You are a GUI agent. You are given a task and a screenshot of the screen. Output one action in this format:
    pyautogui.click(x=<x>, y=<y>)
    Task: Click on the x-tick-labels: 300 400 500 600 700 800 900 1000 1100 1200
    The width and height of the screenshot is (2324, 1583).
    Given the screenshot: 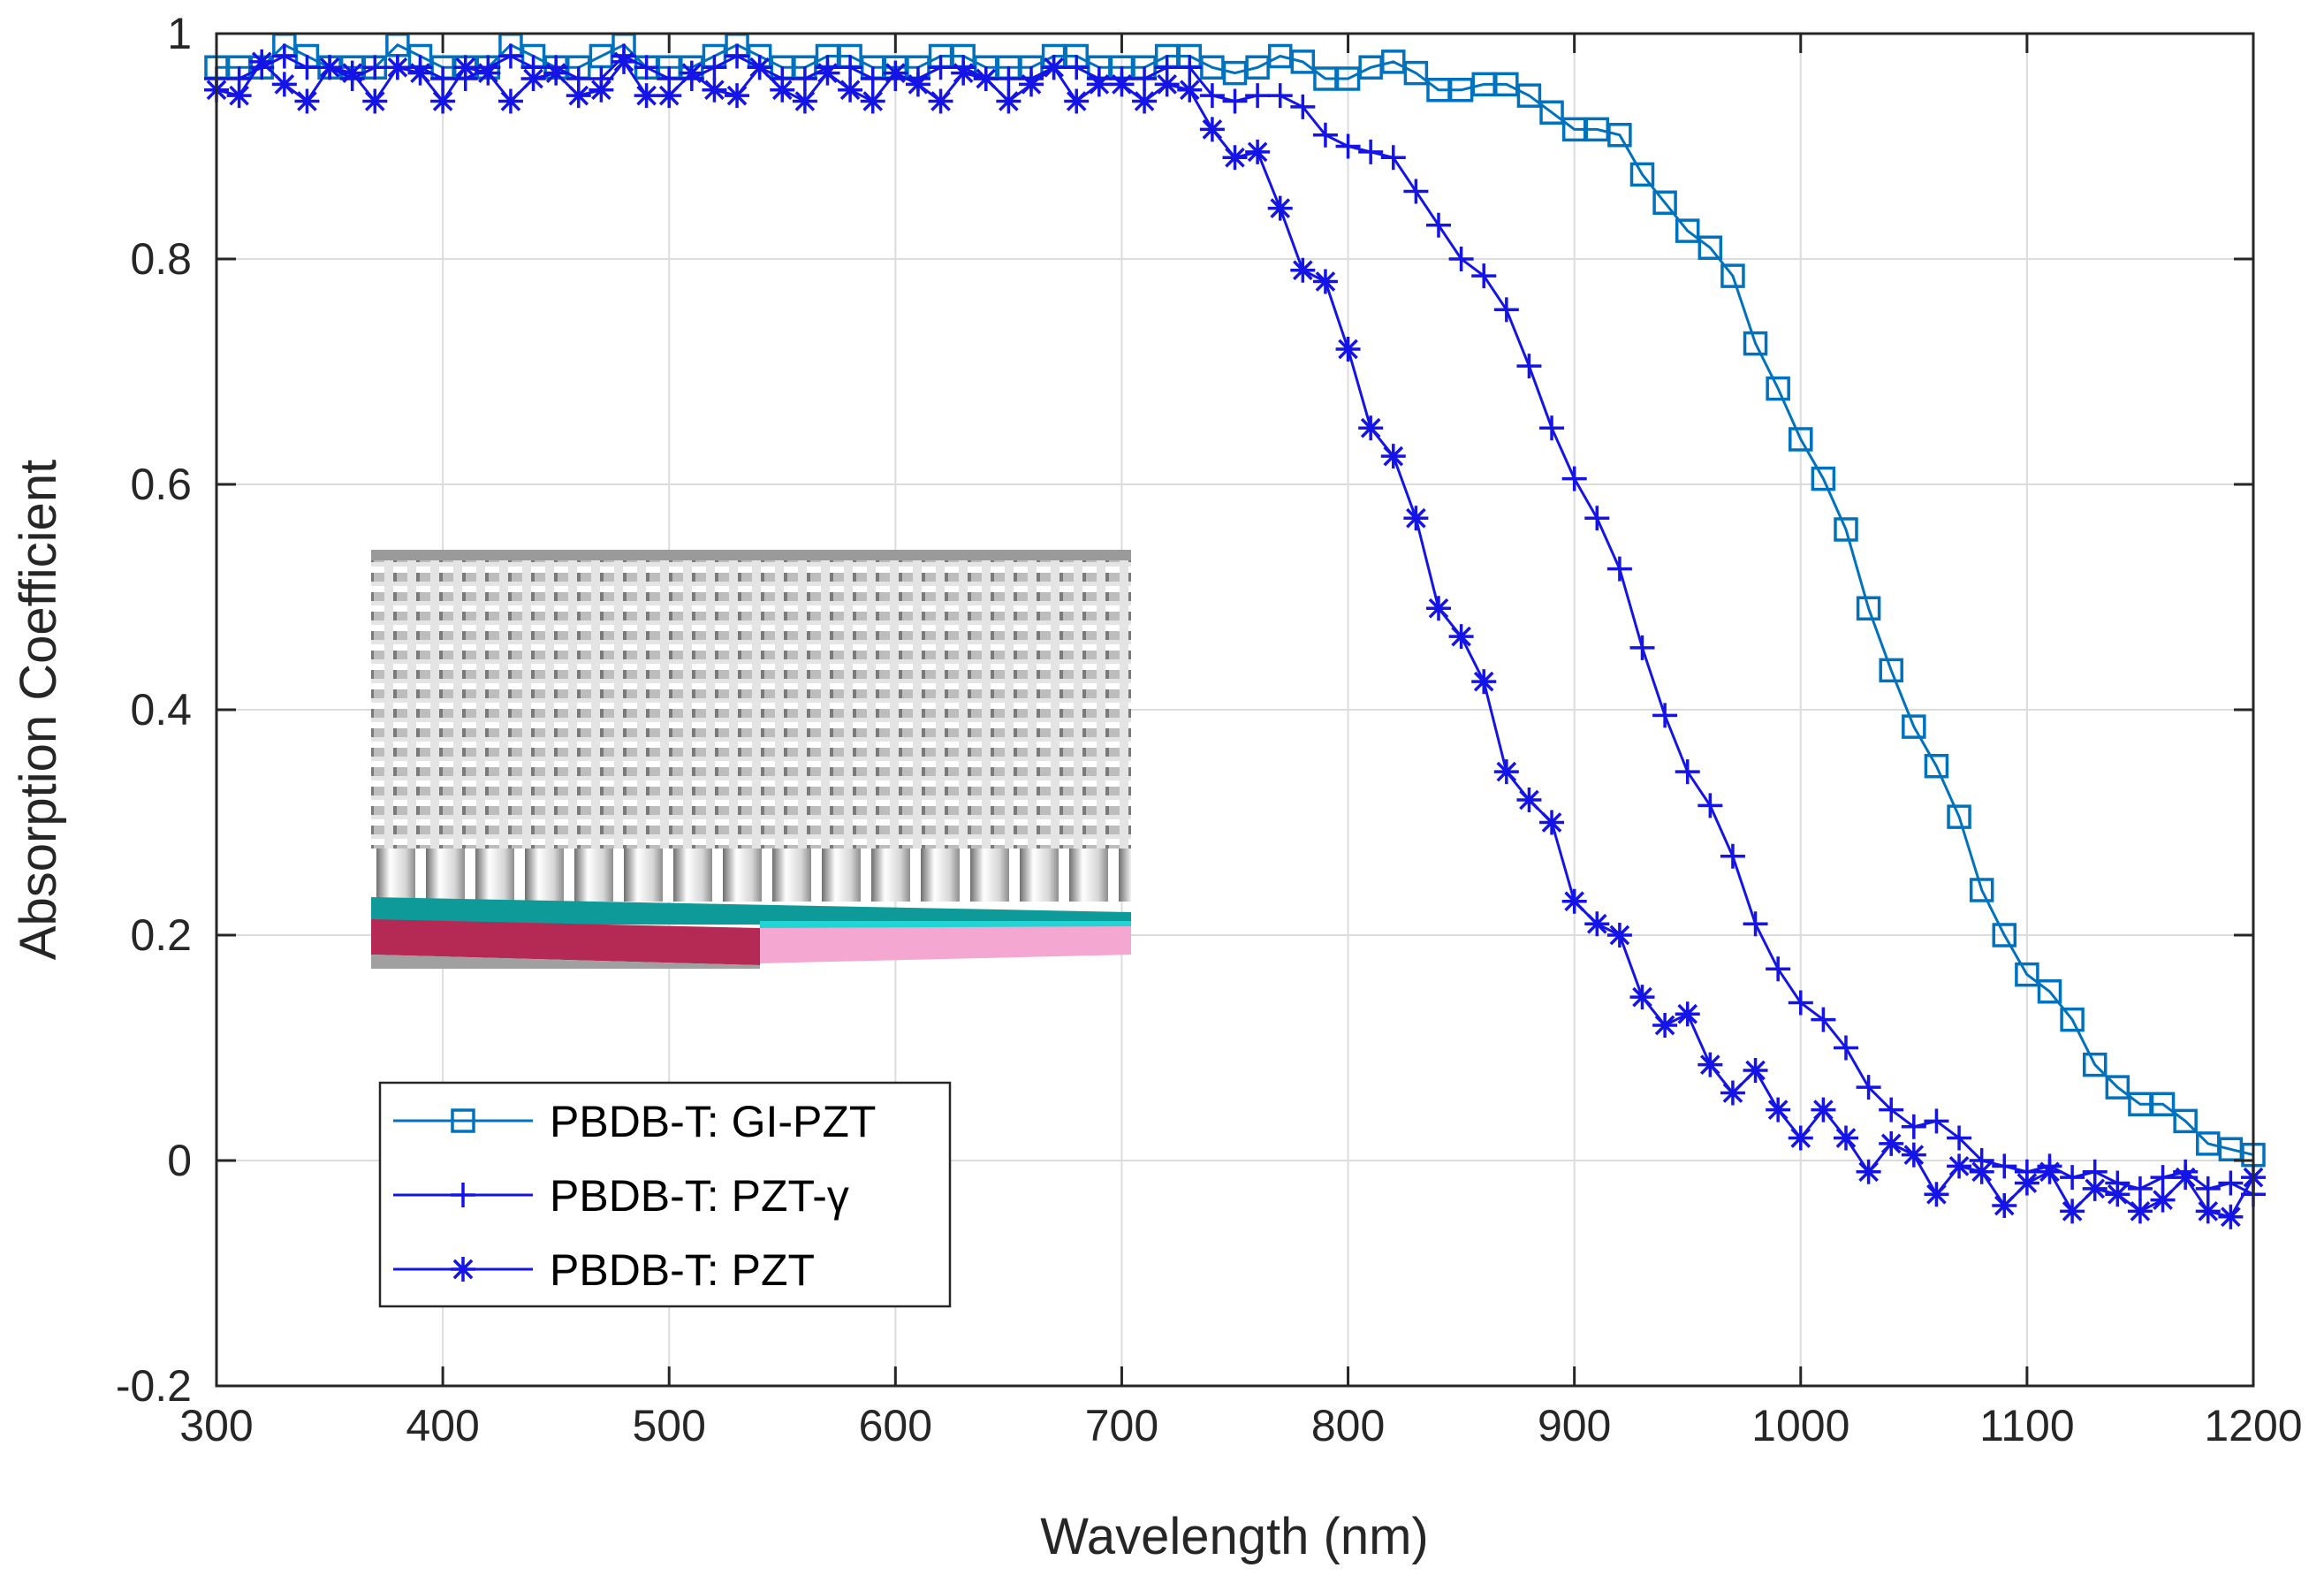 What is the action you would take?
    pyautogui.click(x=1240, y=1425)
    